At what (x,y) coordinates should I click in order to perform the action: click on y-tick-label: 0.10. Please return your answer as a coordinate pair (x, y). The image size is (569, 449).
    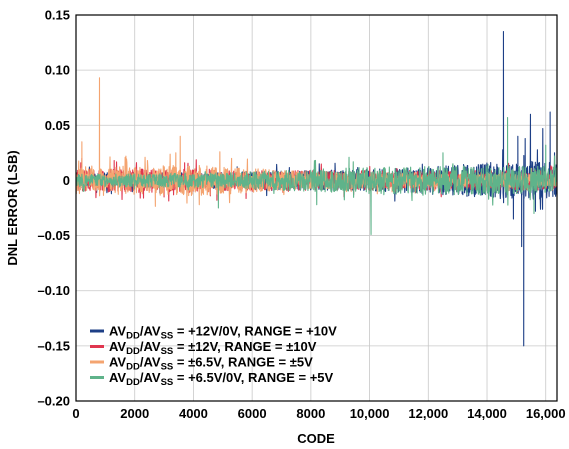
    Looking at the image, I should click on (57, 70).